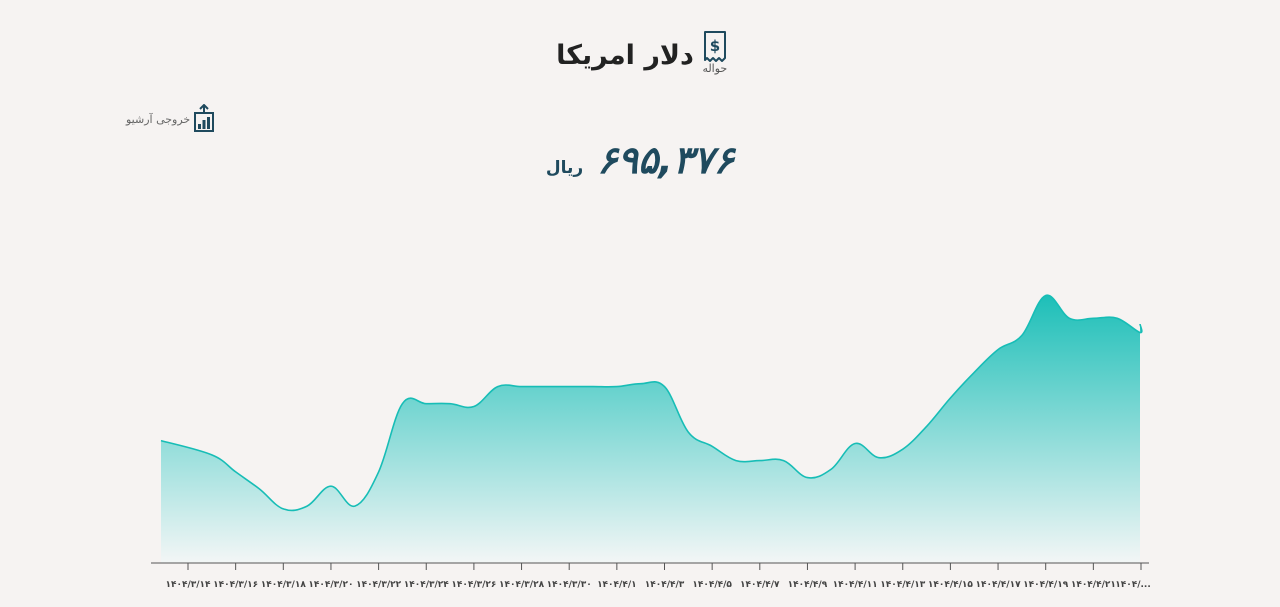 The image size is (1280, 607). I want to click on x-tick-label: ۱۴۰۴/۳/۲۶, so click(473, 585).